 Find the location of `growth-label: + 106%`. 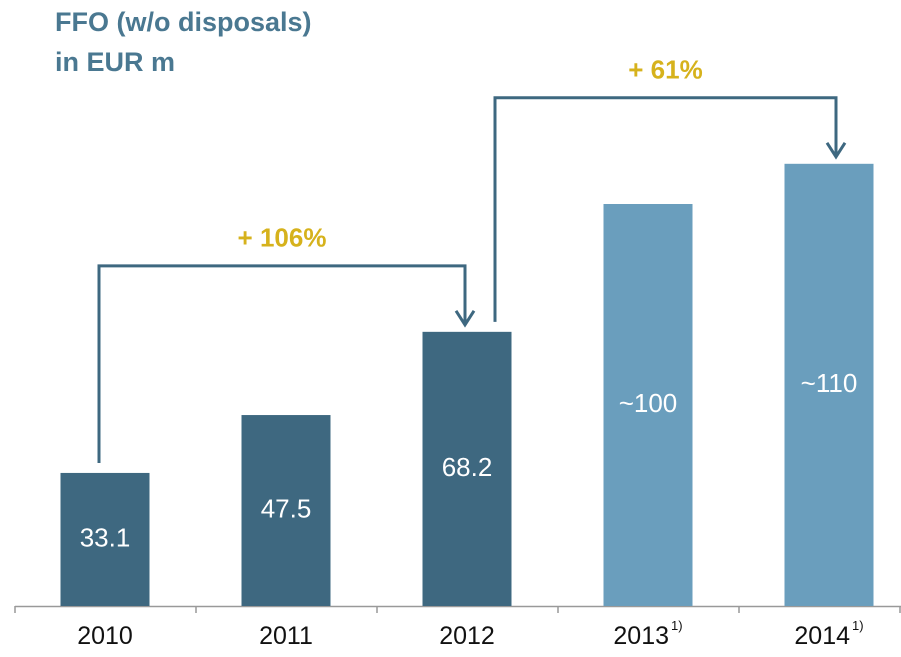

growth-label: + 106% is located at coordinates (282, 238).